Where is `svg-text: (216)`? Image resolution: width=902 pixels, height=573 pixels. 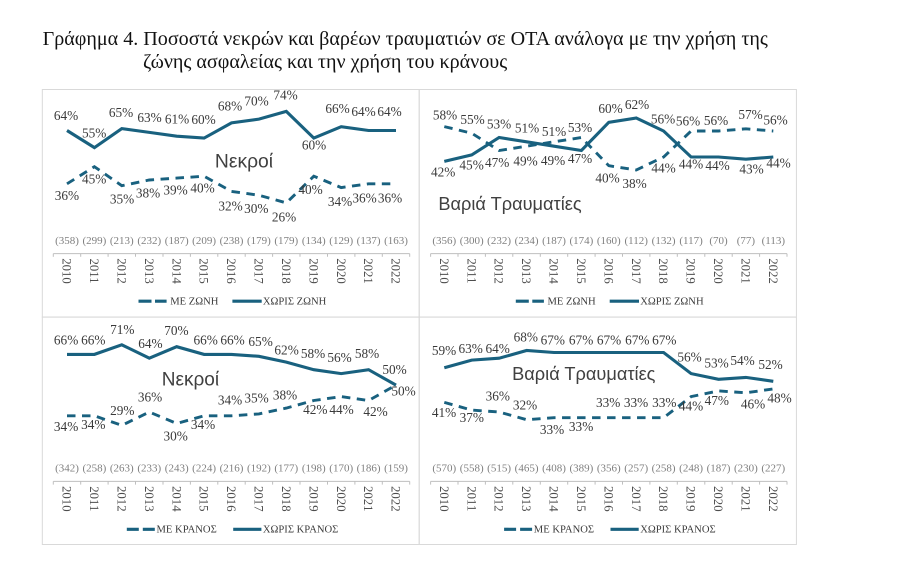
svg-text: (216) is located at coordinates (232, 468).